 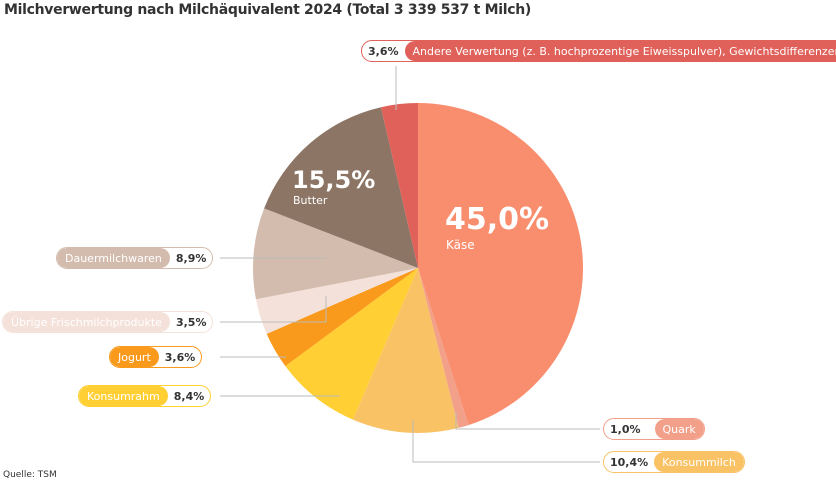 I want to click on slice-label-value-butter: 15,5%, so click(x=334, y=180).